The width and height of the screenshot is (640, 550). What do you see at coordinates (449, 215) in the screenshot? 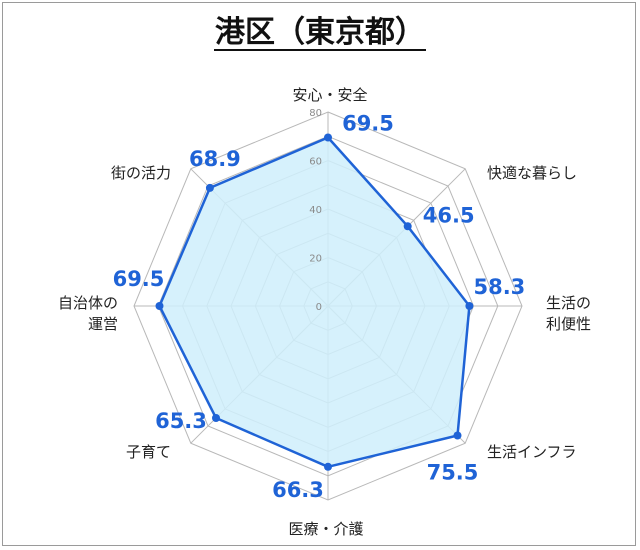
I see `value-label: 46.5` at bounding box center [449, 215].